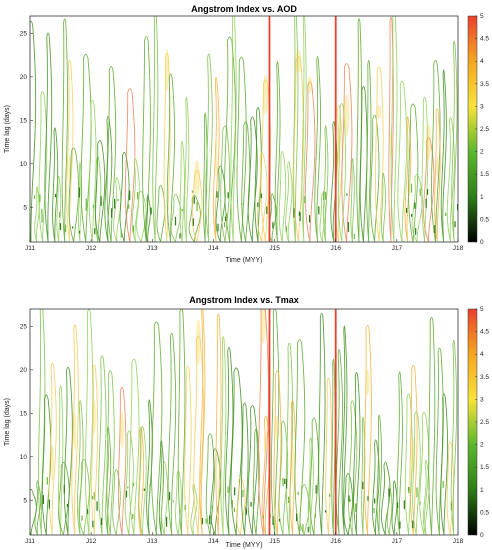 This screenshot has width=492, height=550. I want to click on x-tick-label: J18, so click(458, 541).